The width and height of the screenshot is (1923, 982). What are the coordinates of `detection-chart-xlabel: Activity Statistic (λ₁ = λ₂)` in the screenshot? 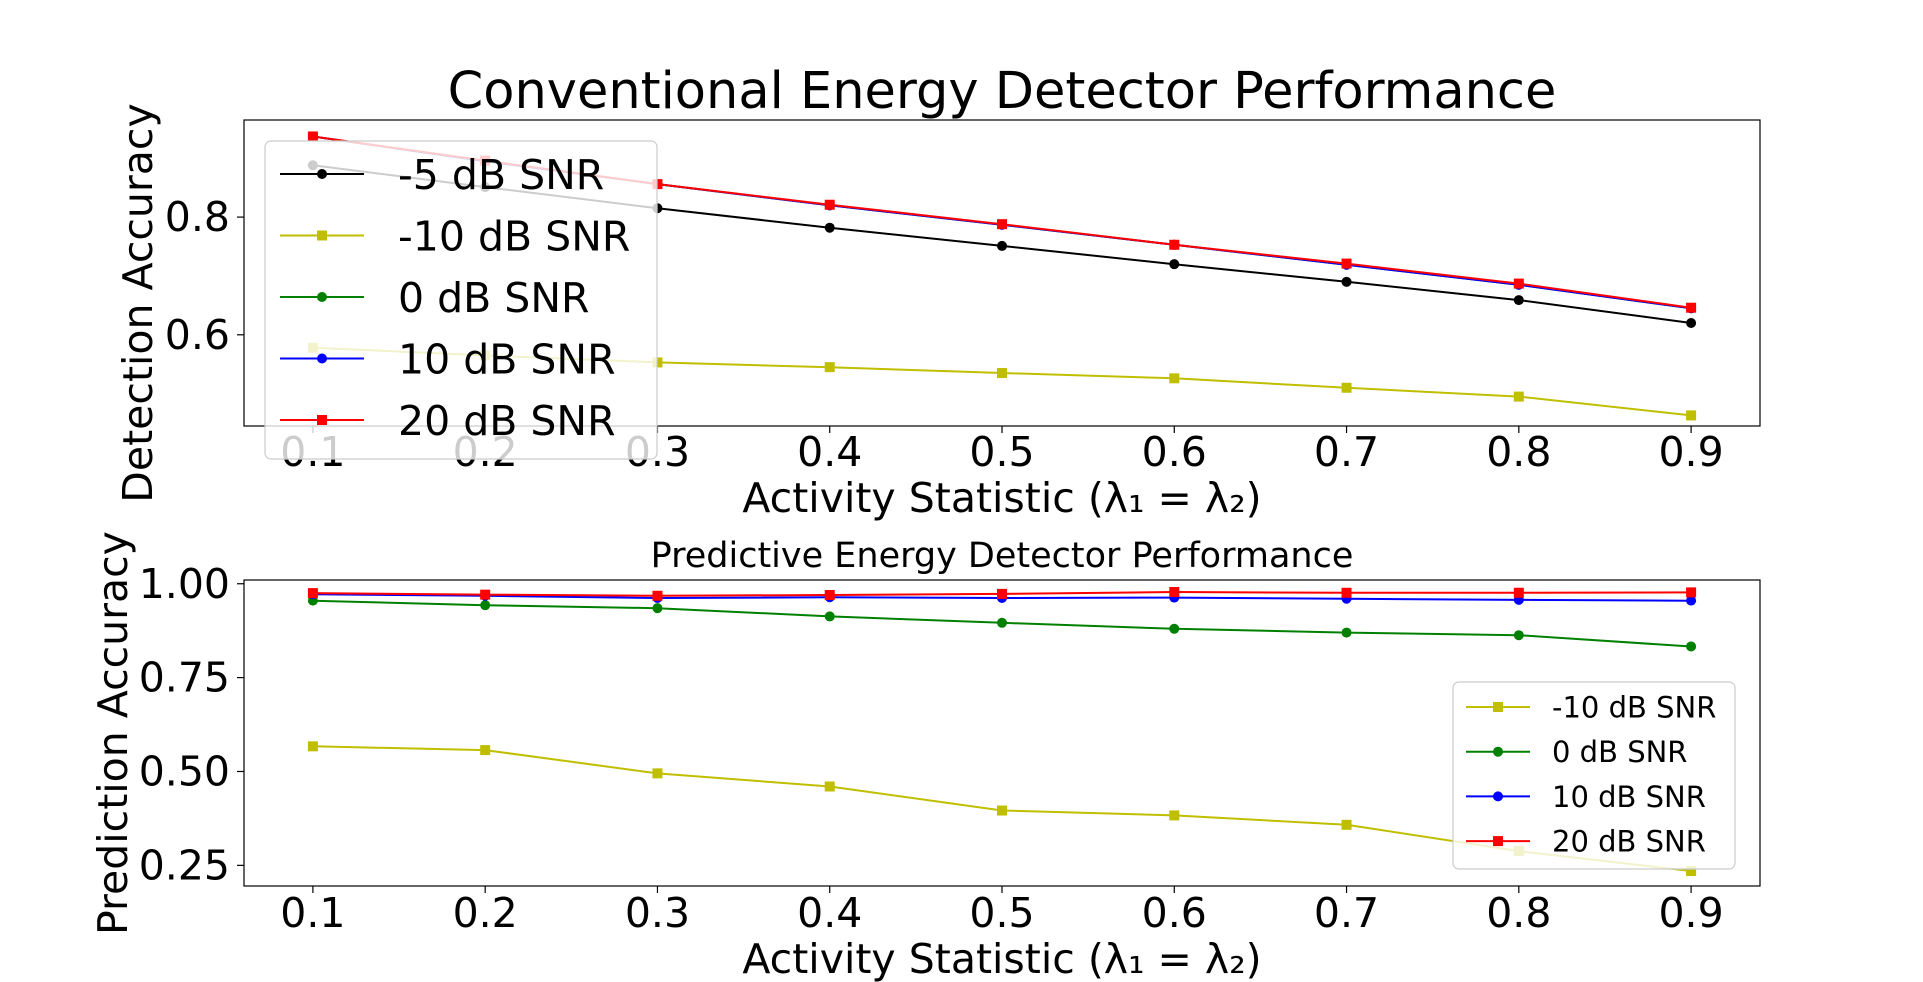 It's located at (1001, 498).